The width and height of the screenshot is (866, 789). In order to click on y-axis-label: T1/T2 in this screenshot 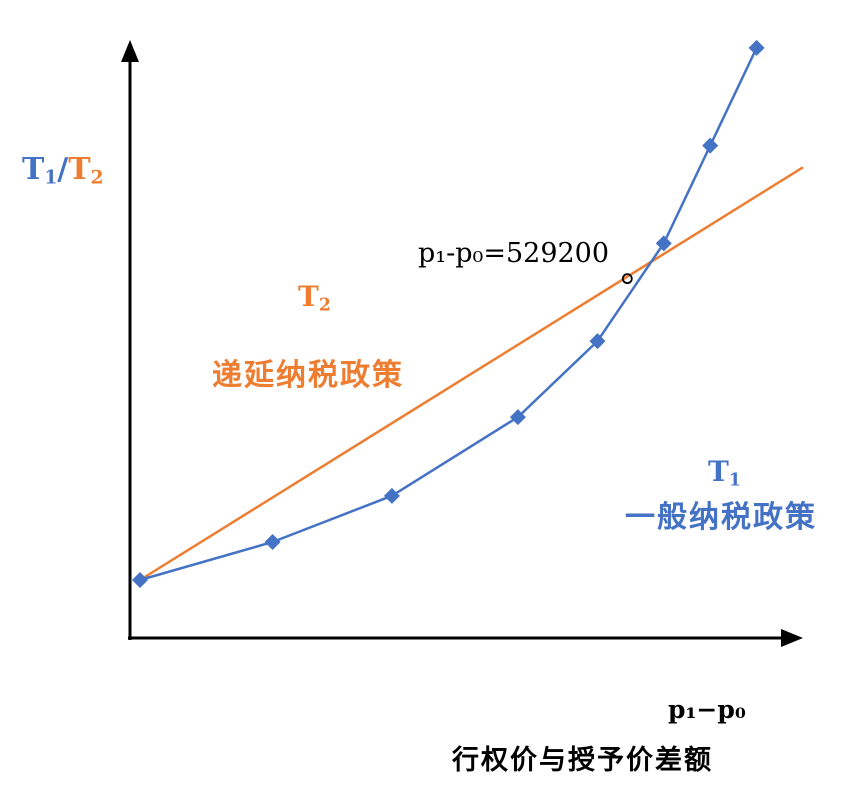, I will do `click(63, 170)`.